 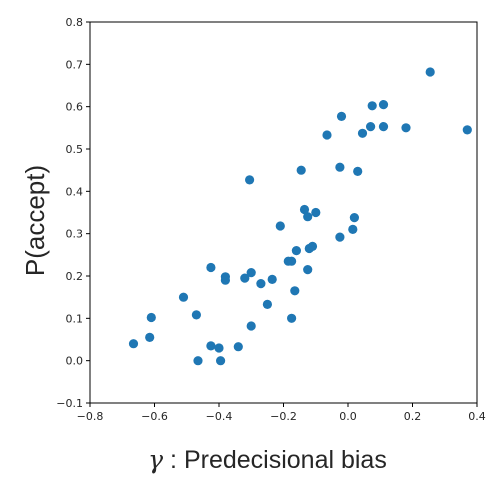 I want to click on x-axis-symbol: γ, so click(x=155, y=459).